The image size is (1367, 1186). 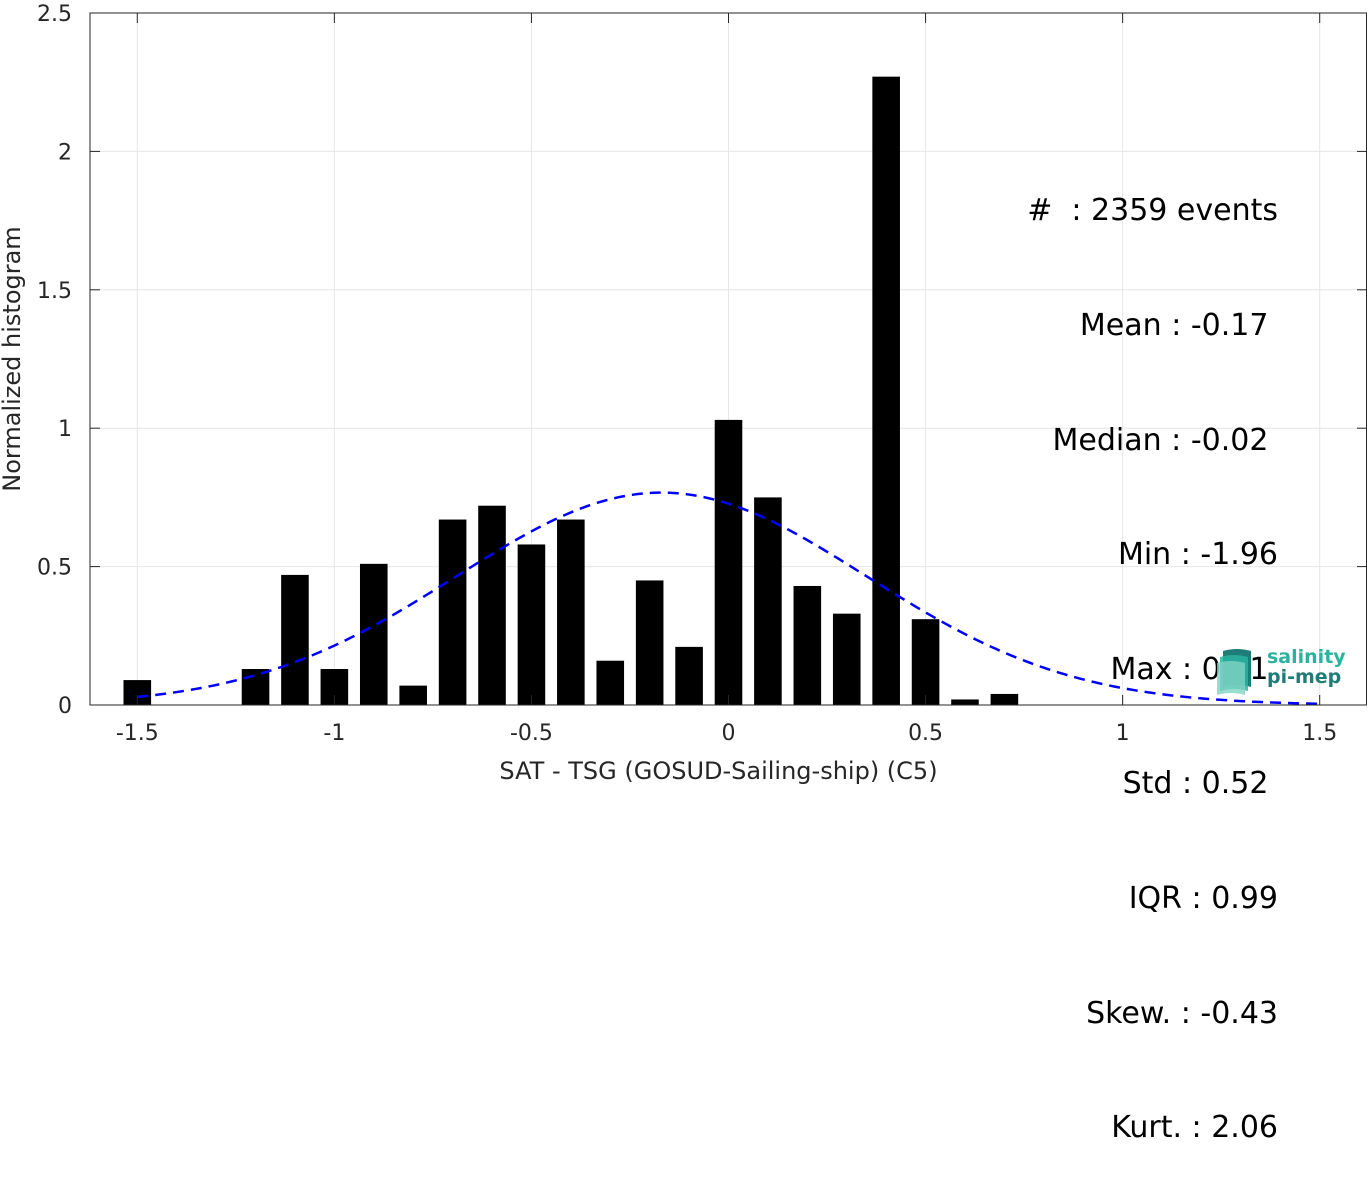 What do you see at coordinates (1304, 677) in the screenshot?
I see `logo-line-2: pi-mep` at bounding box center [1304, 677].